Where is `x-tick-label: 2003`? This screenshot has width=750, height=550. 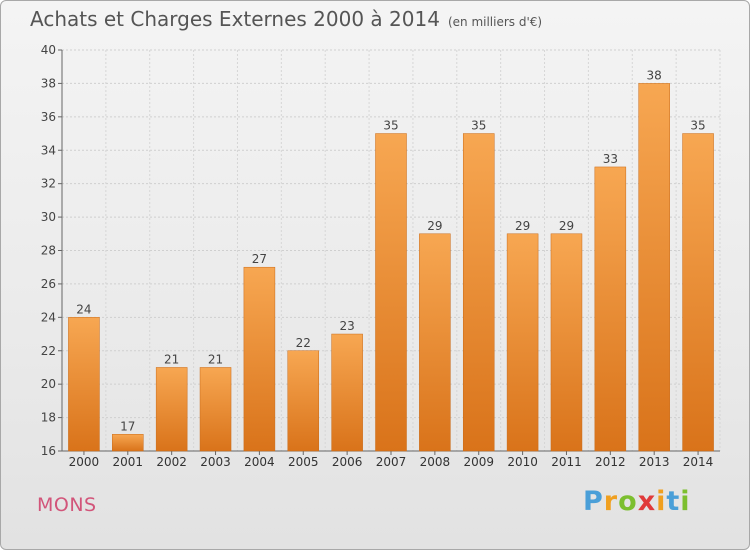 x-tick-label: 2003 is located at coordinates (215, 462).